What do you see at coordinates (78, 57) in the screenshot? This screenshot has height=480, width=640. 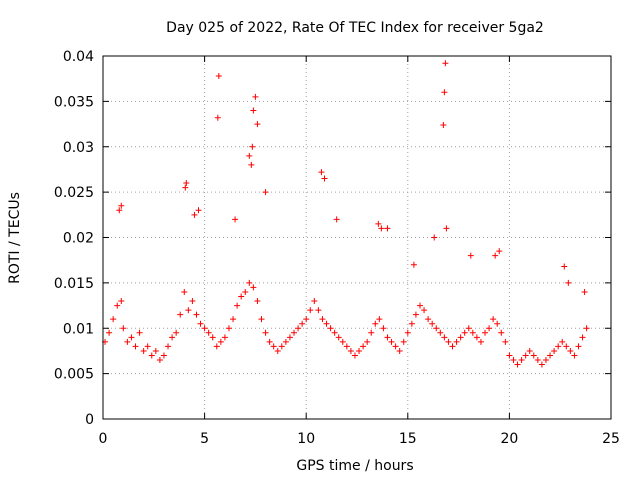 I see `y-tick-label: 0.04` at bounding box center [78, 57].